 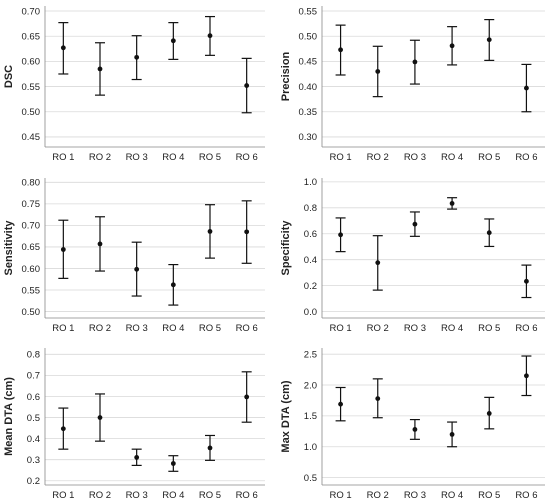 I want to click on y-tick-label: 0.2, so click(x=33, y=481).